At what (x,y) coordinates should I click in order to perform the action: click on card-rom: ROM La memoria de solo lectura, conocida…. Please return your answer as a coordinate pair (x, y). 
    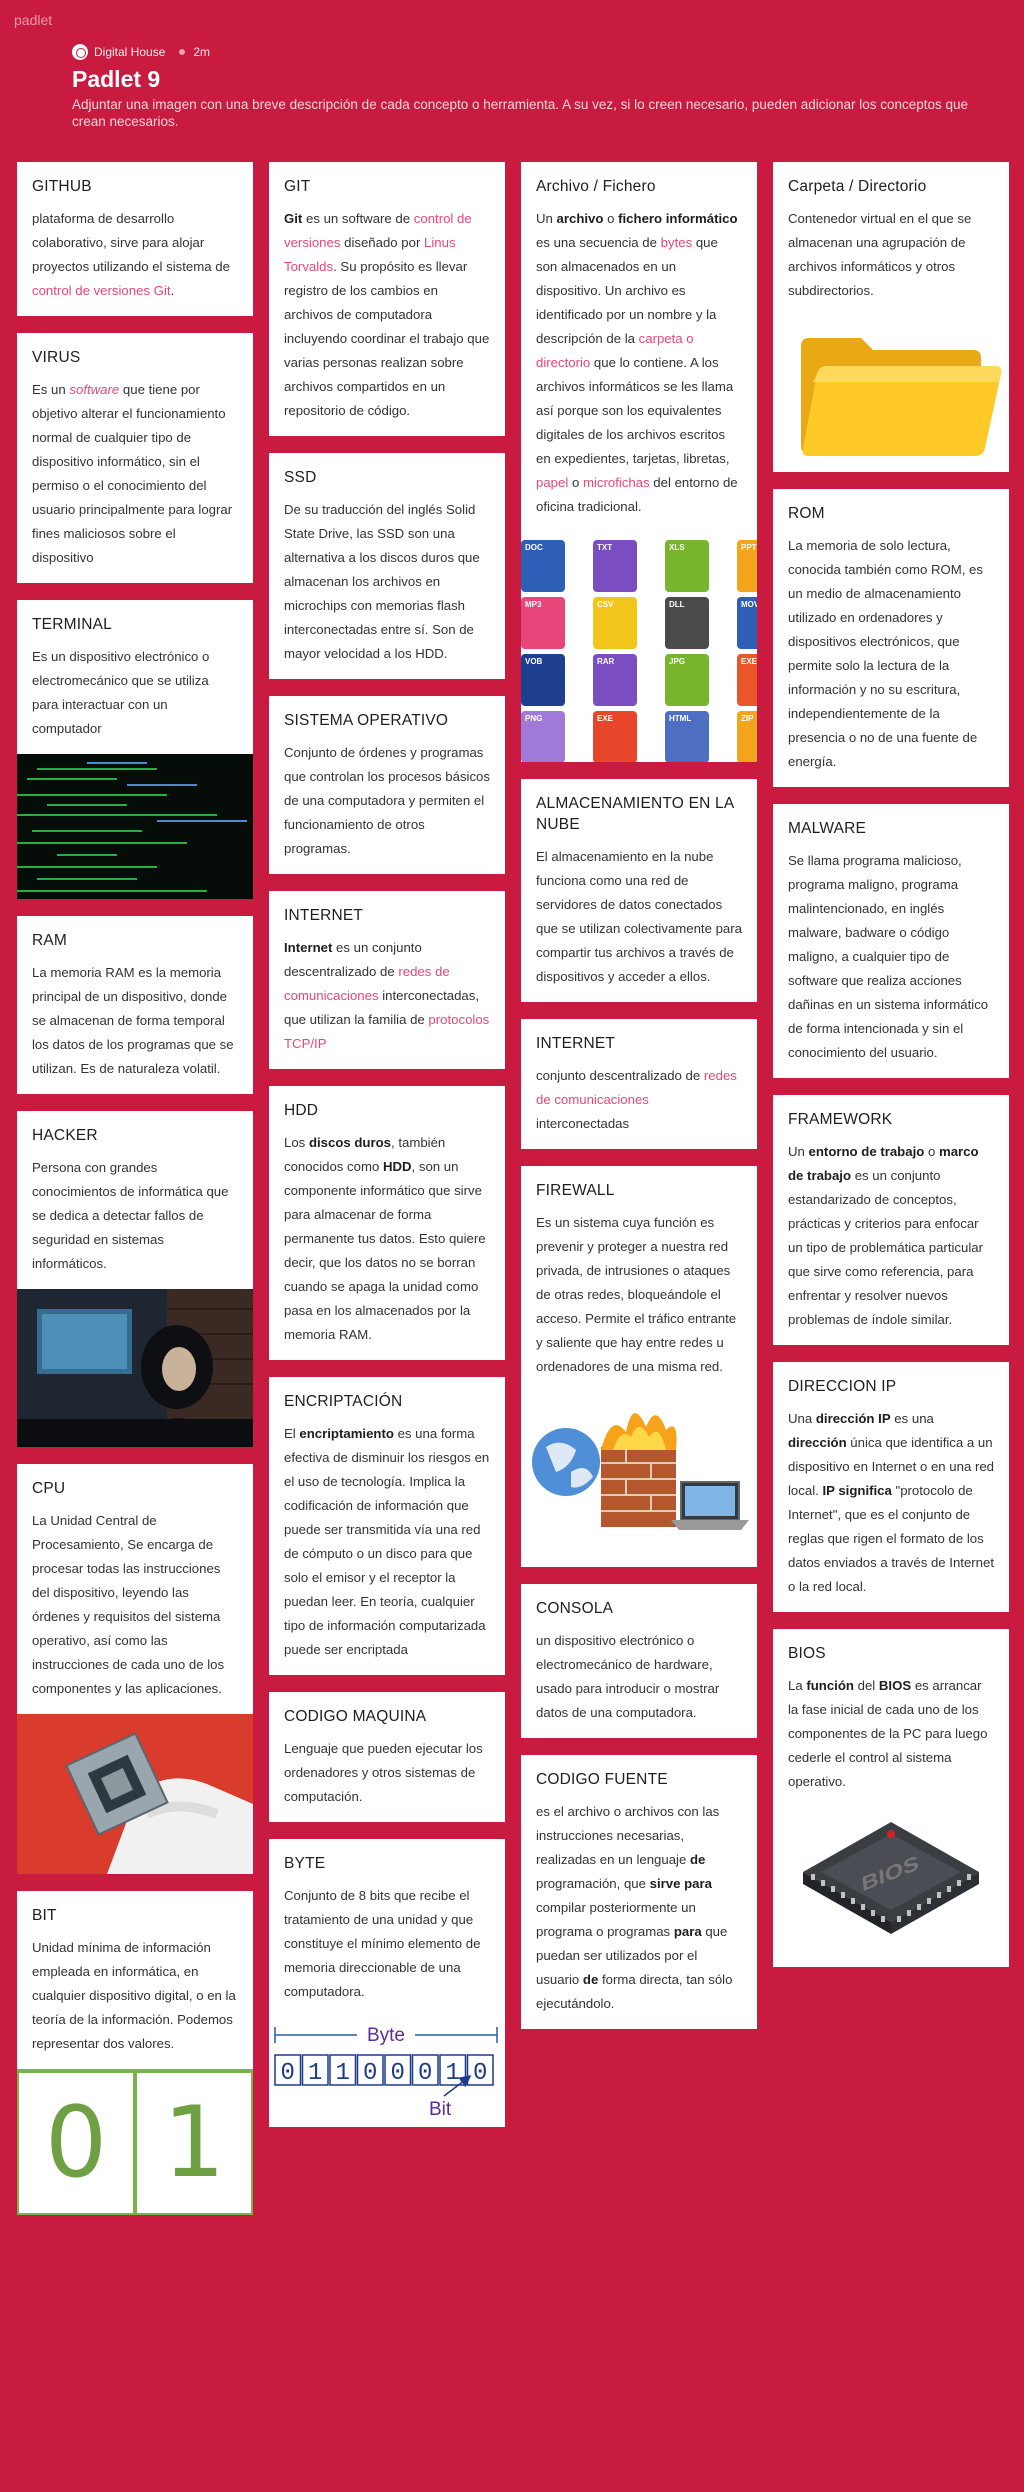
    Looking at the image, I should click on (891, 638).